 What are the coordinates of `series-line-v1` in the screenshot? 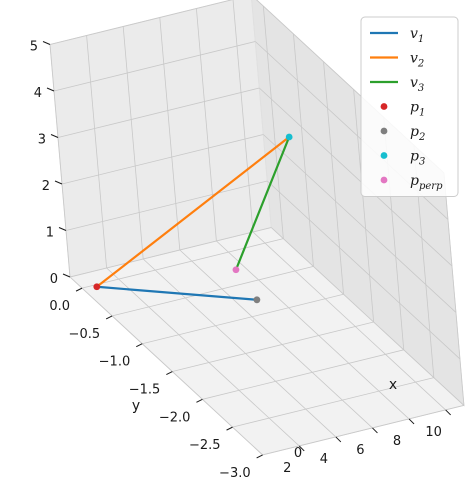 It's located at (176, 293).